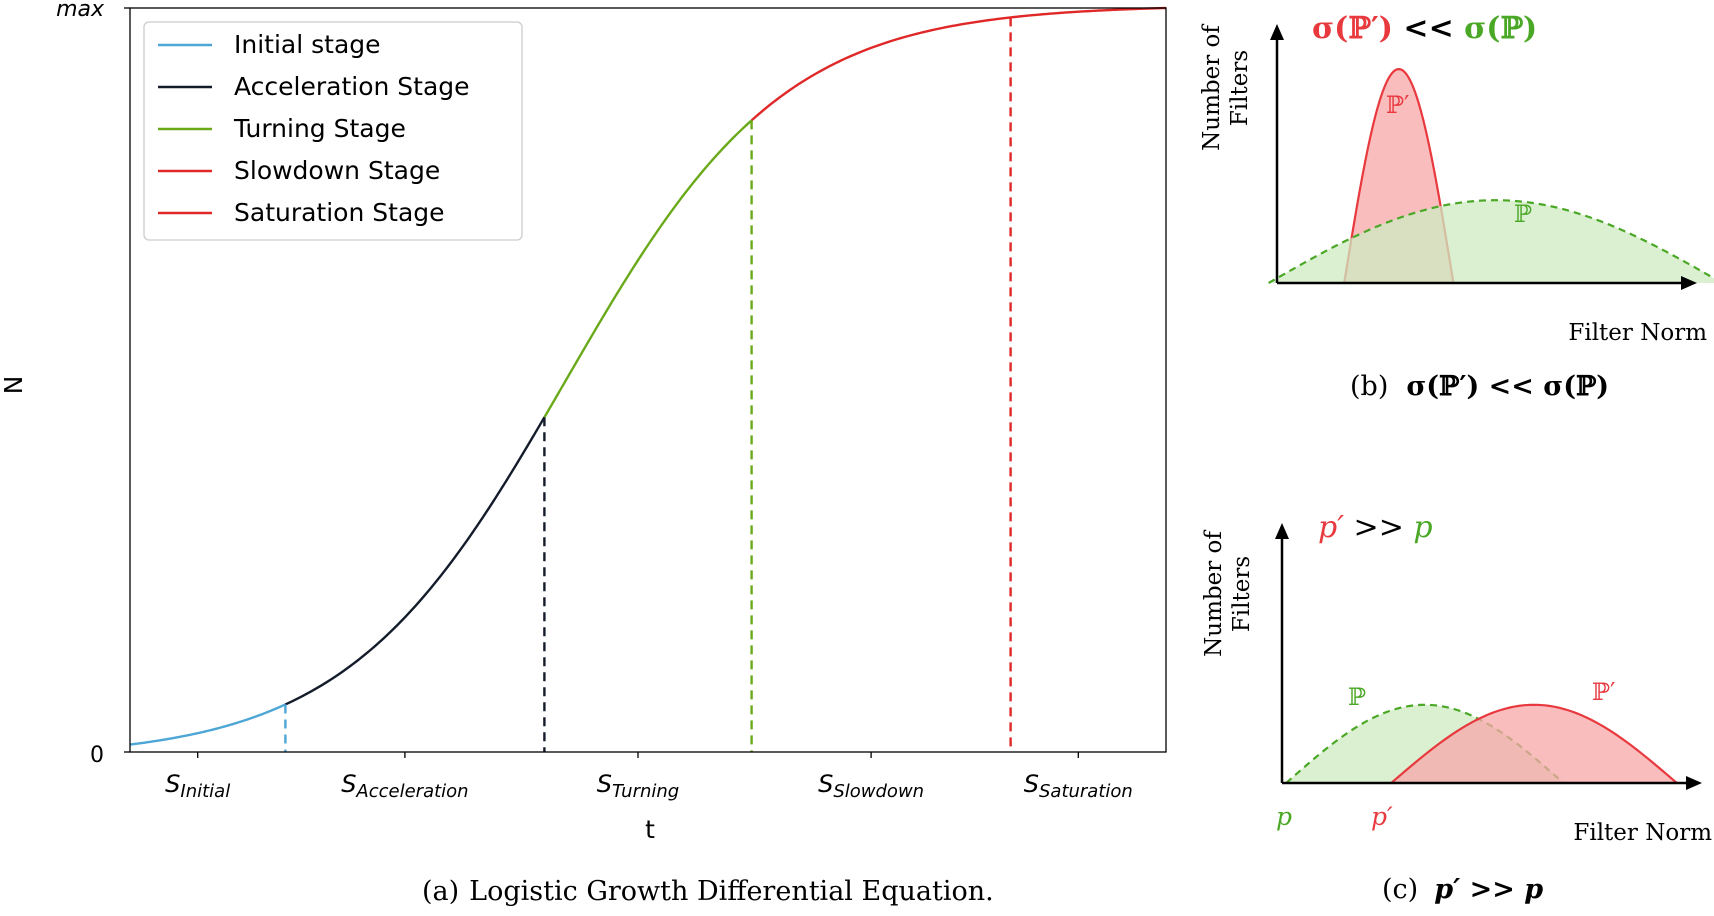 Image resolution: width=1714 pixels, height=916 pixels. I want to click on x-axis-label: t, so click(650, 829).